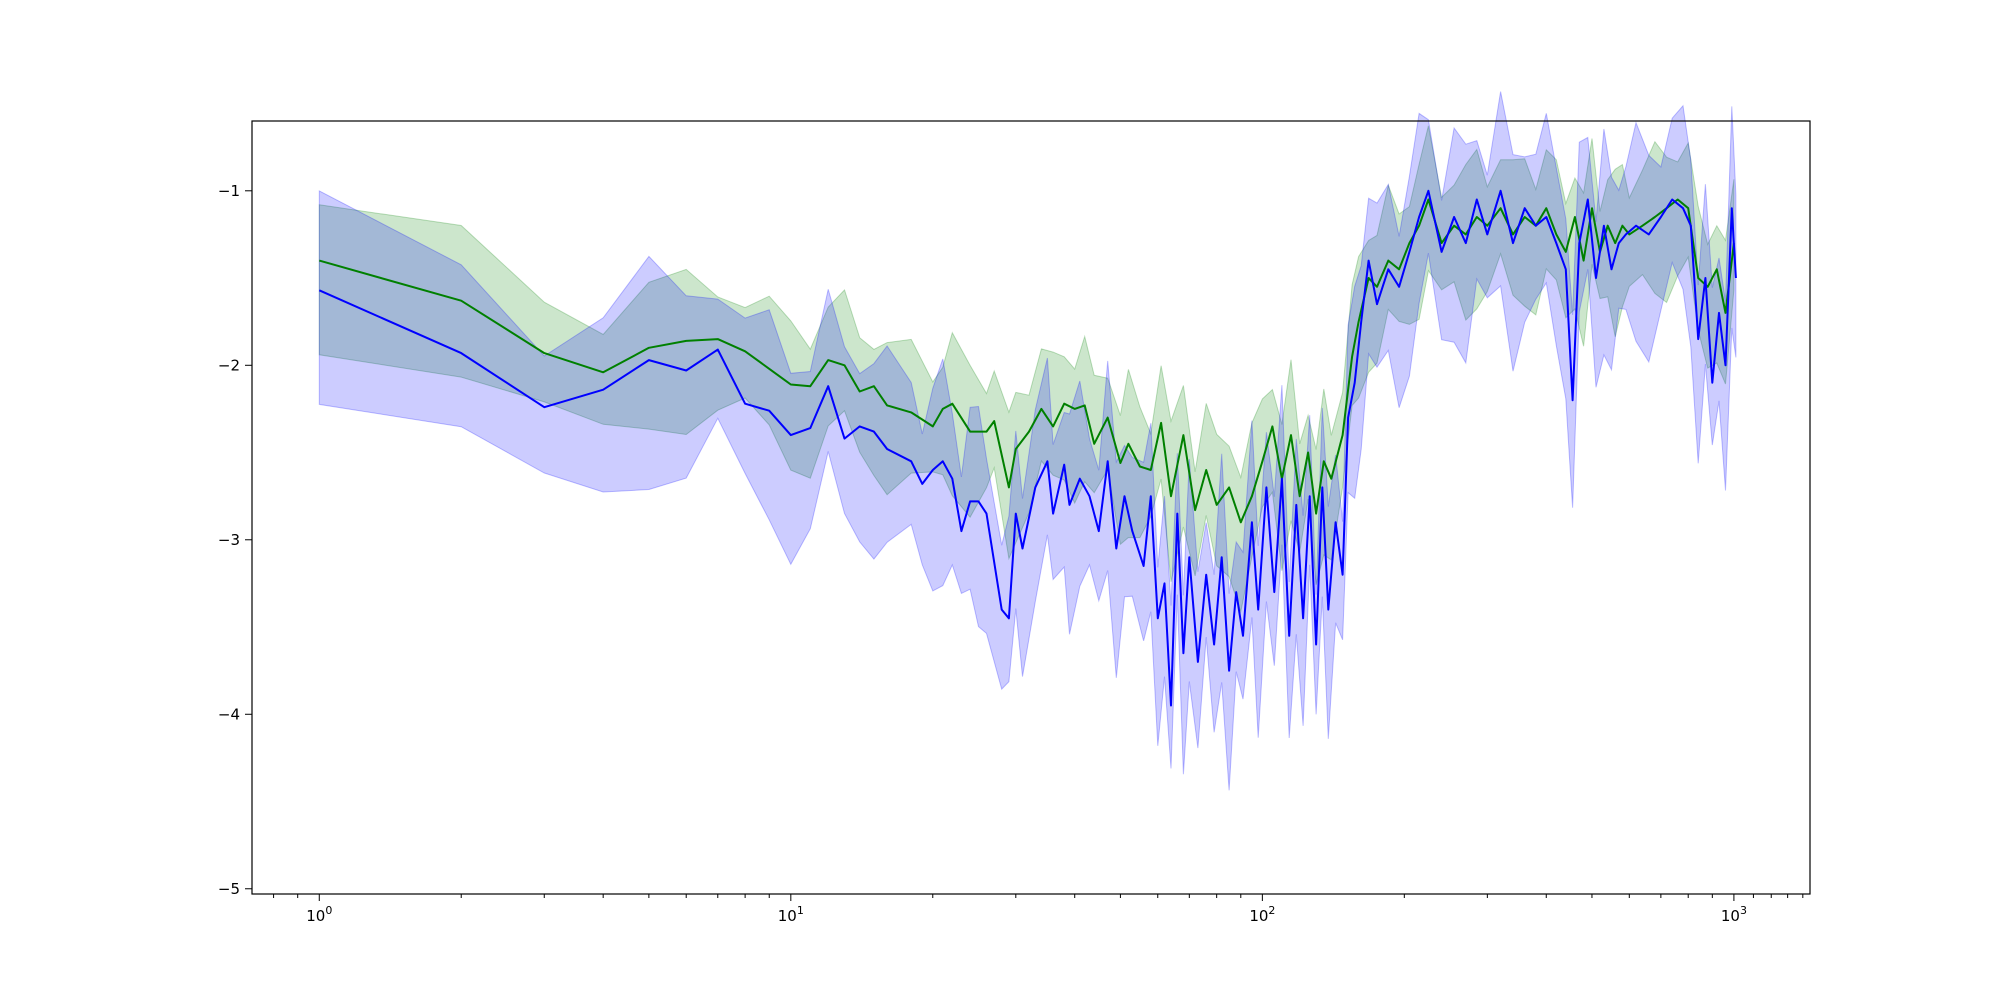 This screenshot has width=2000, height=1000. I want to click on x-tick-label: 10⁰, so click(319, 914).